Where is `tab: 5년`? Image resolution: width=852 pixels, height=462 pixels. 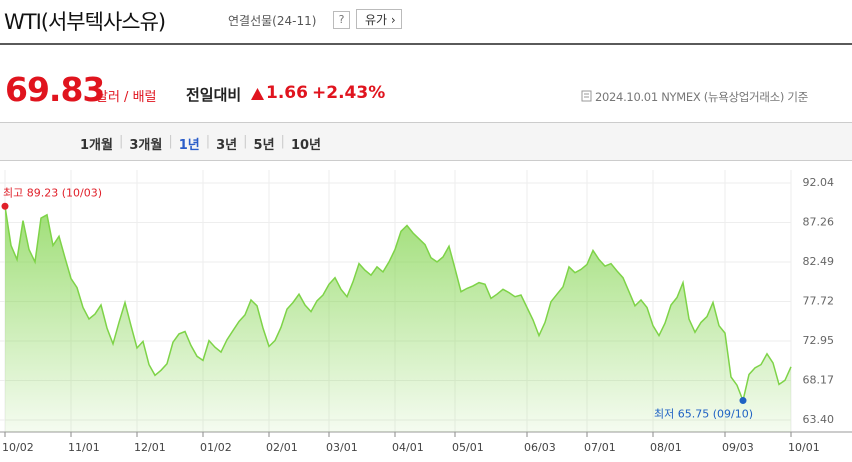 tab: 5년 is located at coordinates (264, 145).